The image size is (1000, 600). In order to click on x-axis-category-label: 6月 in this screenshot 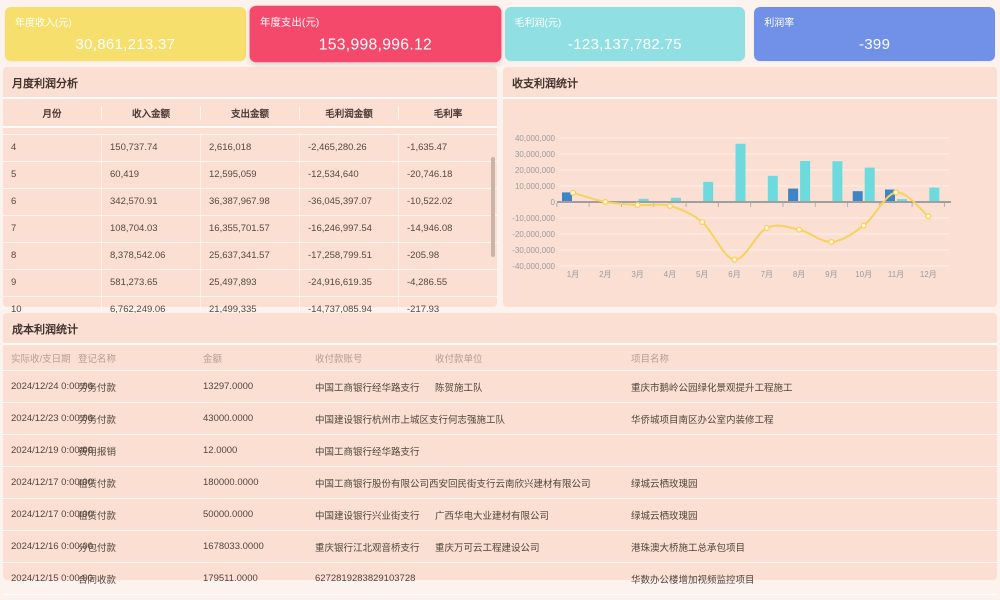, I will do `click(734, 274)`.